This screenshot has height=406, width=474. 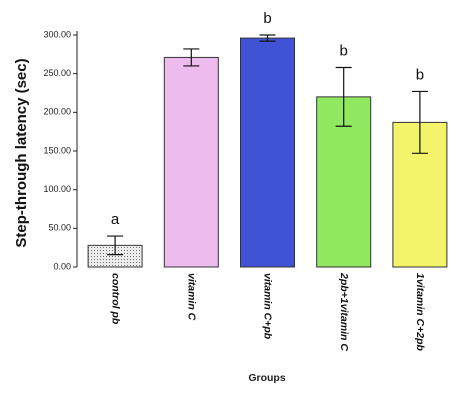 What do you see at coordinates (115, 219) in the screenshot?
I see `significance-label: a` at bounding box center [115, 219].